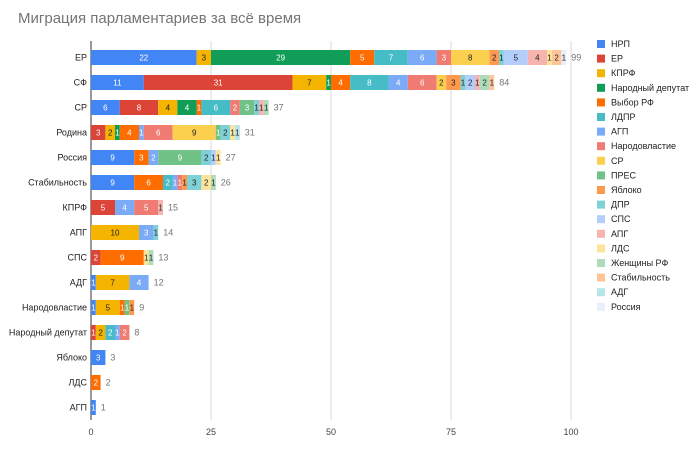 Image resolution: width=700 pixels, height=452 pixels. Describe the element at coordinates (619, 132) in the screenshot. I see `legend-label: АГП` at that location.